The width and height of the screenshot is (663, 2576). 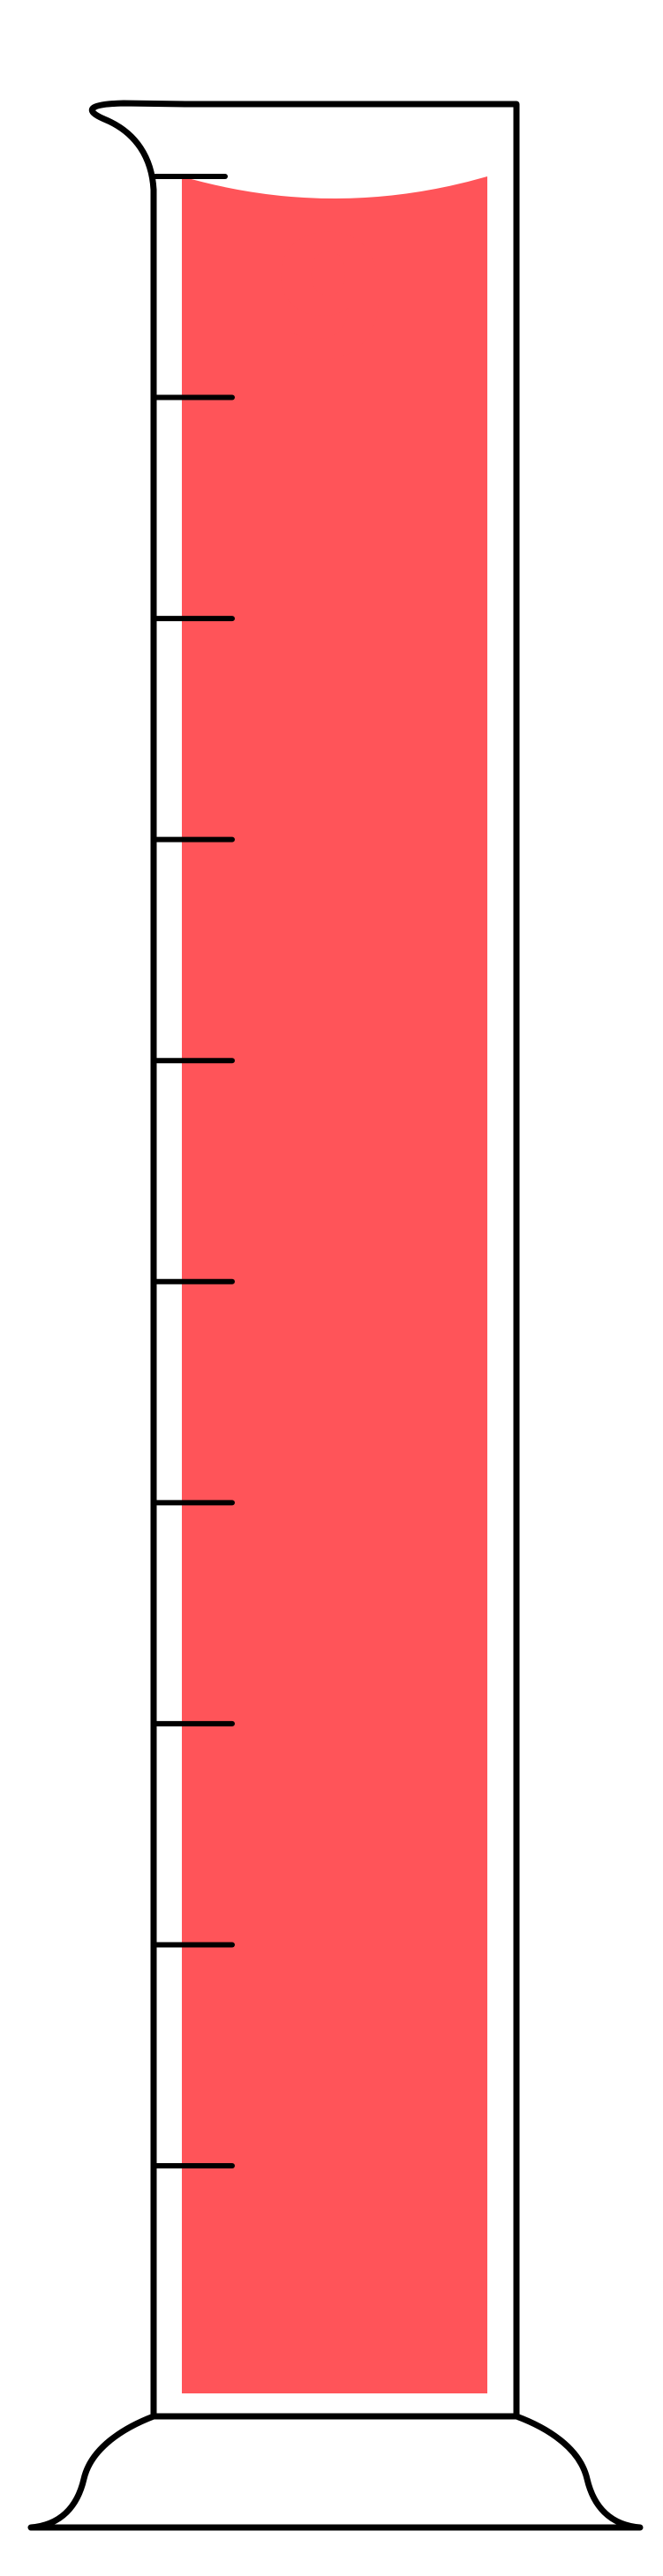 I want to click on volume-reading-label: 9, so click(x=331, y=300).